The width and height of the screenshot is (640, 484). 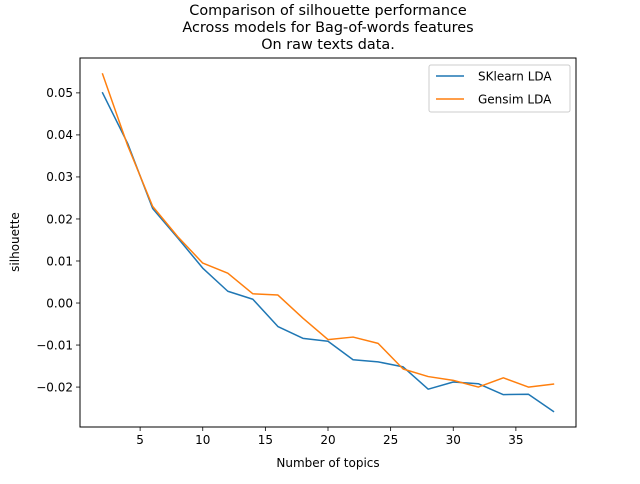 I want to click on x-tick-label: 10, so click(x=202, y=440).